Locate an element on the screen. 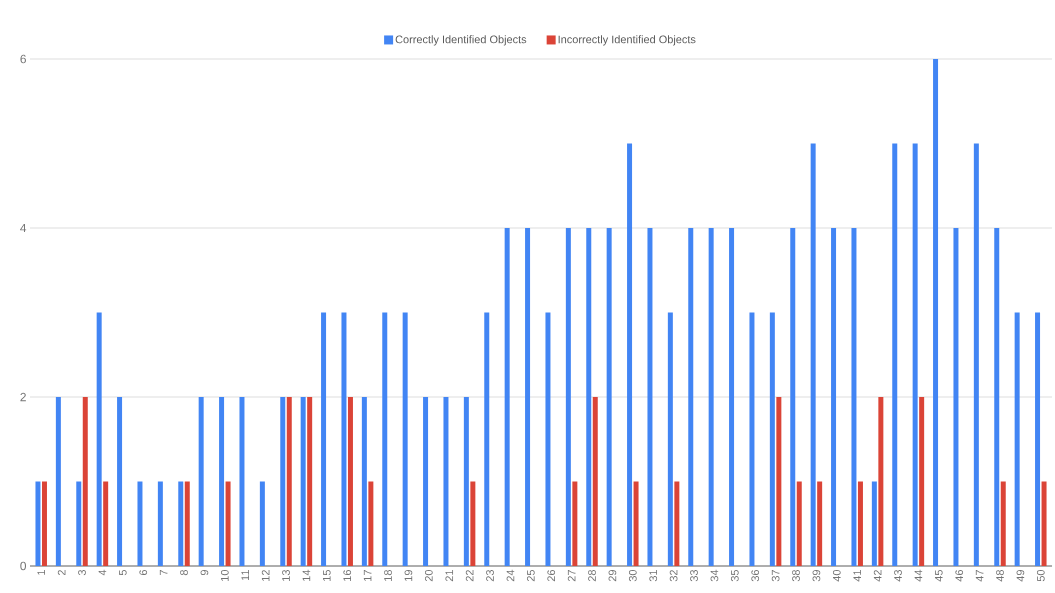 This screenshot has height=593, width=1055. x-tick-label: 48 is located at coordinates (1000, 576).